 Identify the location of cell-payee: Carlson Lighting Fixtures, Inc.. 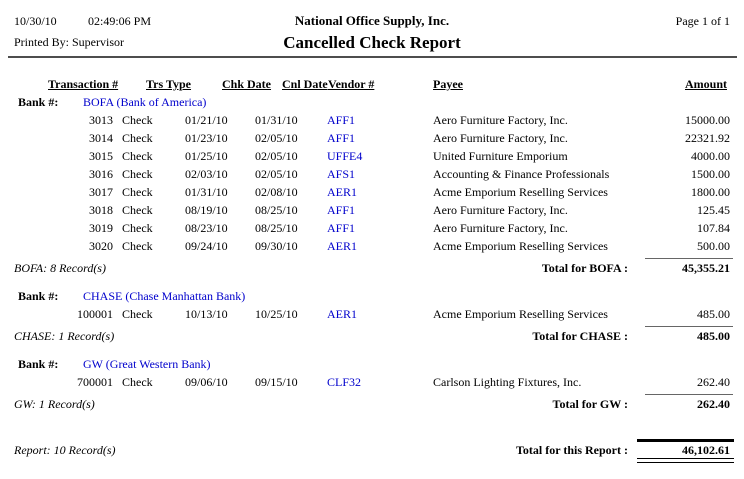
(507, 382).